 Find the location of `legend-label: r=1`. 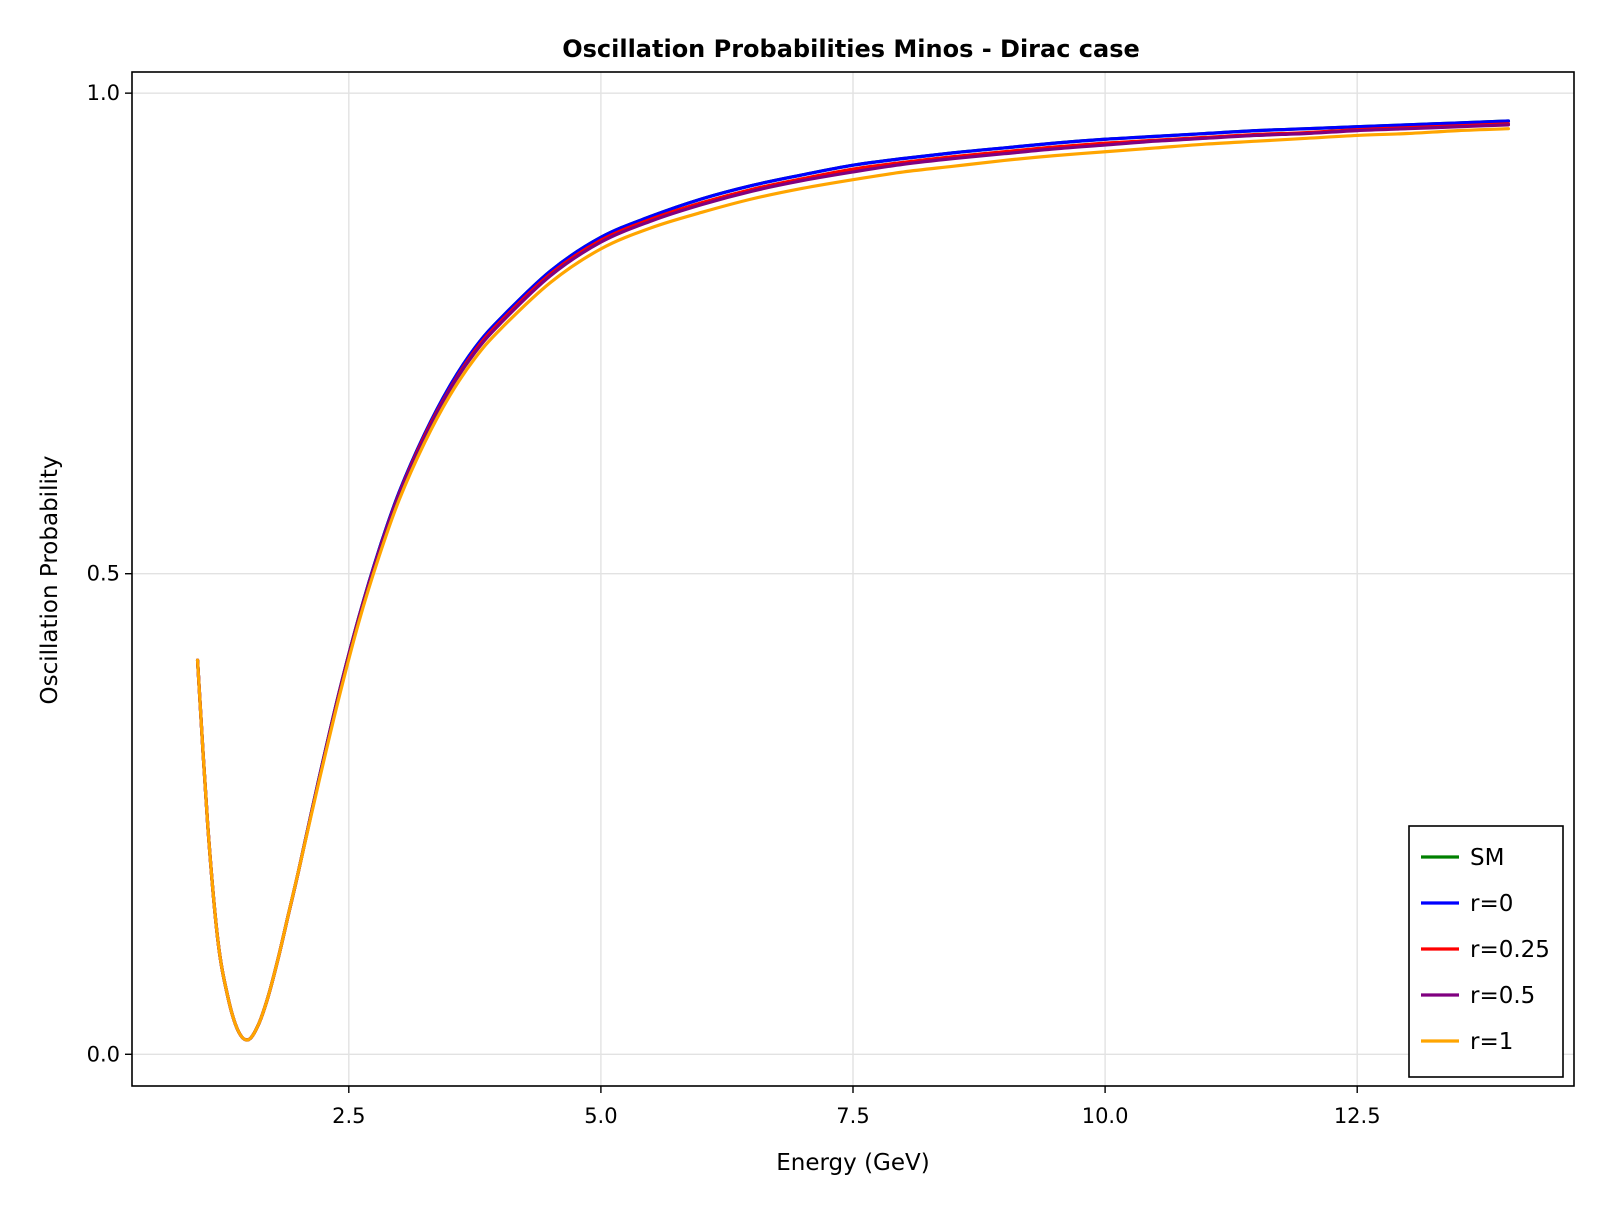

legend-label: r=1 is located at coordinates (1491, 1042).